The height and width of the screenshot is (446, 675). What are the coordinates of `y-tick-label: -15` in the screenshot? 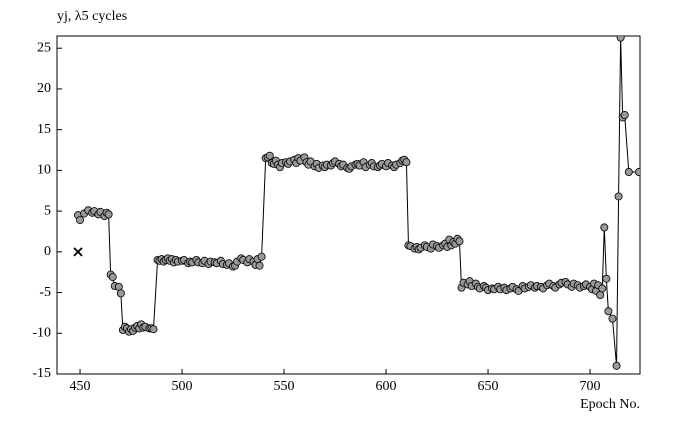 It's located at (41, 373).